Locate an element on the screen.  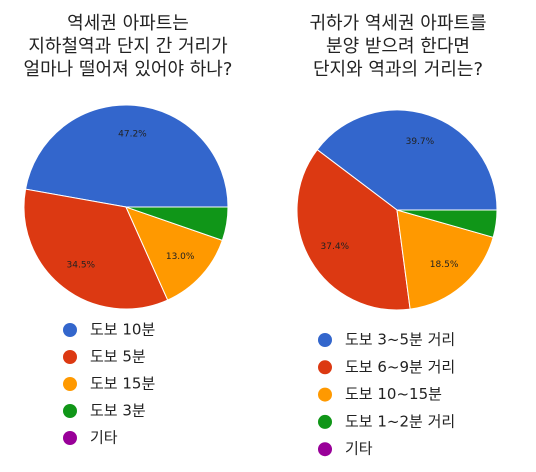
legend-label: 도보 3~5분 거리 is located at coordinates (400, 340).